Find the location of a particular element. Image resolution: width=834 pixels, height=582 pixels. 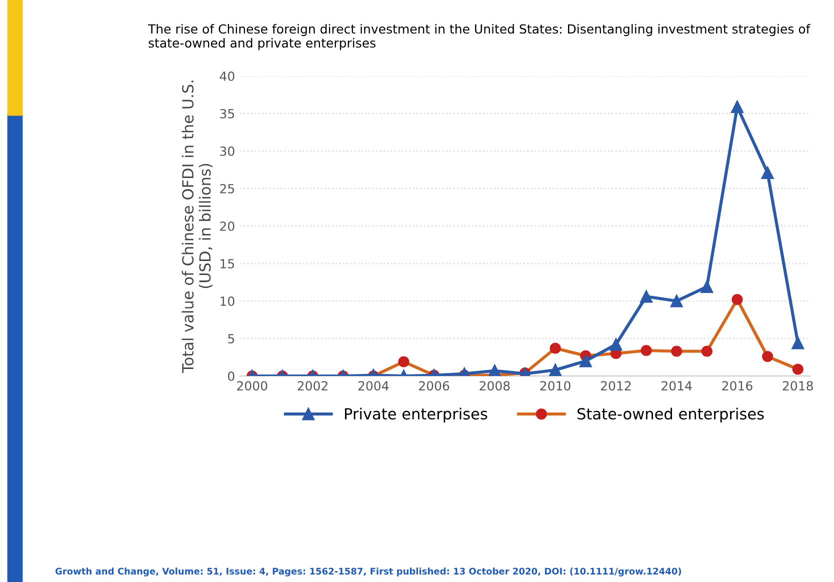

x-tick-label: 2014 is located at coordinates (677, 386).